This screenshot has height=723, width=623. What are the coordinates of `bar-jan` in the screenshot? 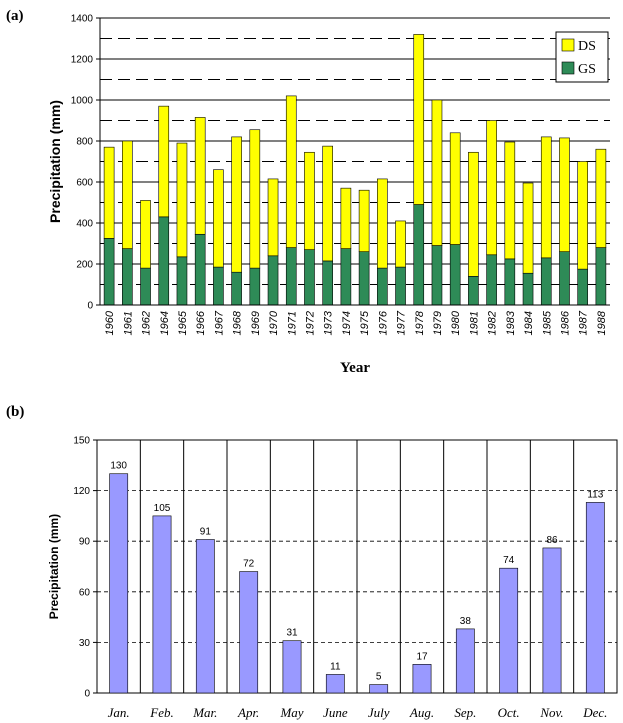 It's located at (119, 583).